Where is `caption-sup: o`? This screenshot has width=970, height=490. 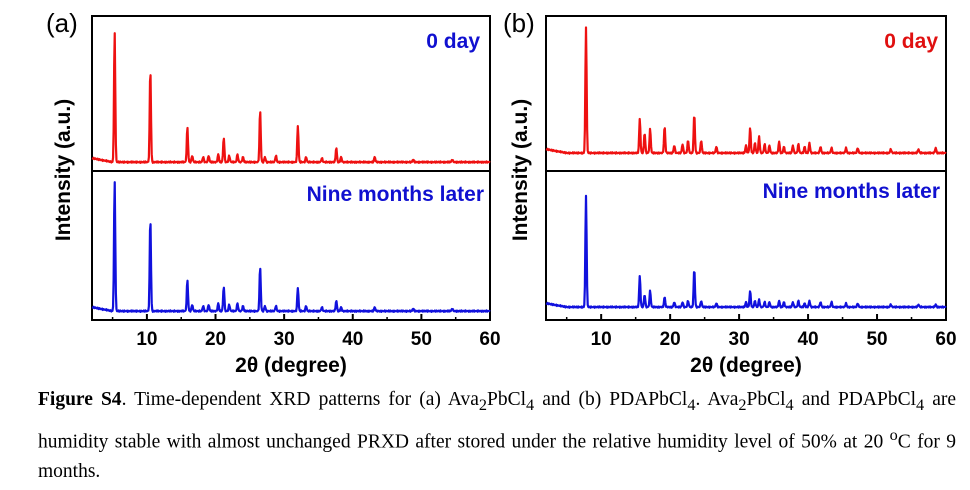
caption-sup: o is located at coordinates (893, 434).